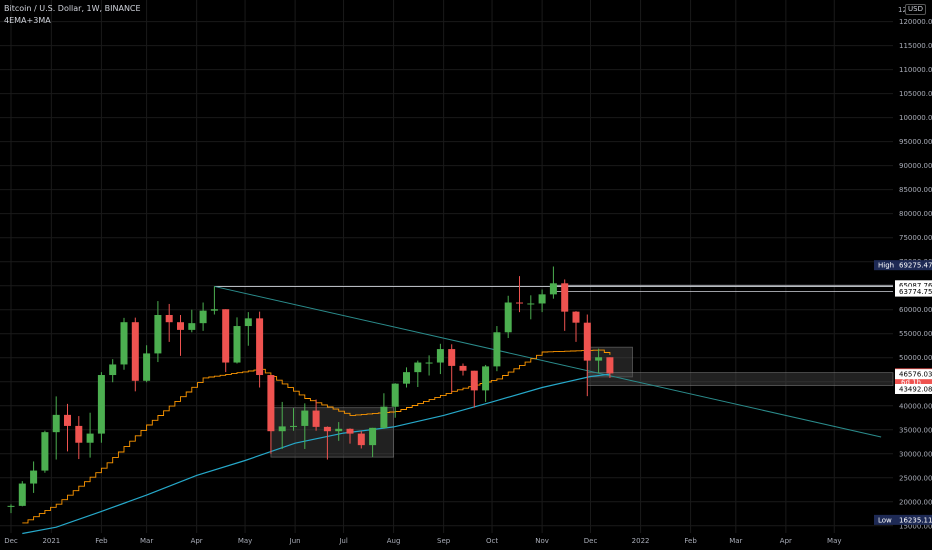 The image size is (932, 550). Describe the element at coordinates (886, 266) in the screenshot. I see `price-tag-label: High` at that location.